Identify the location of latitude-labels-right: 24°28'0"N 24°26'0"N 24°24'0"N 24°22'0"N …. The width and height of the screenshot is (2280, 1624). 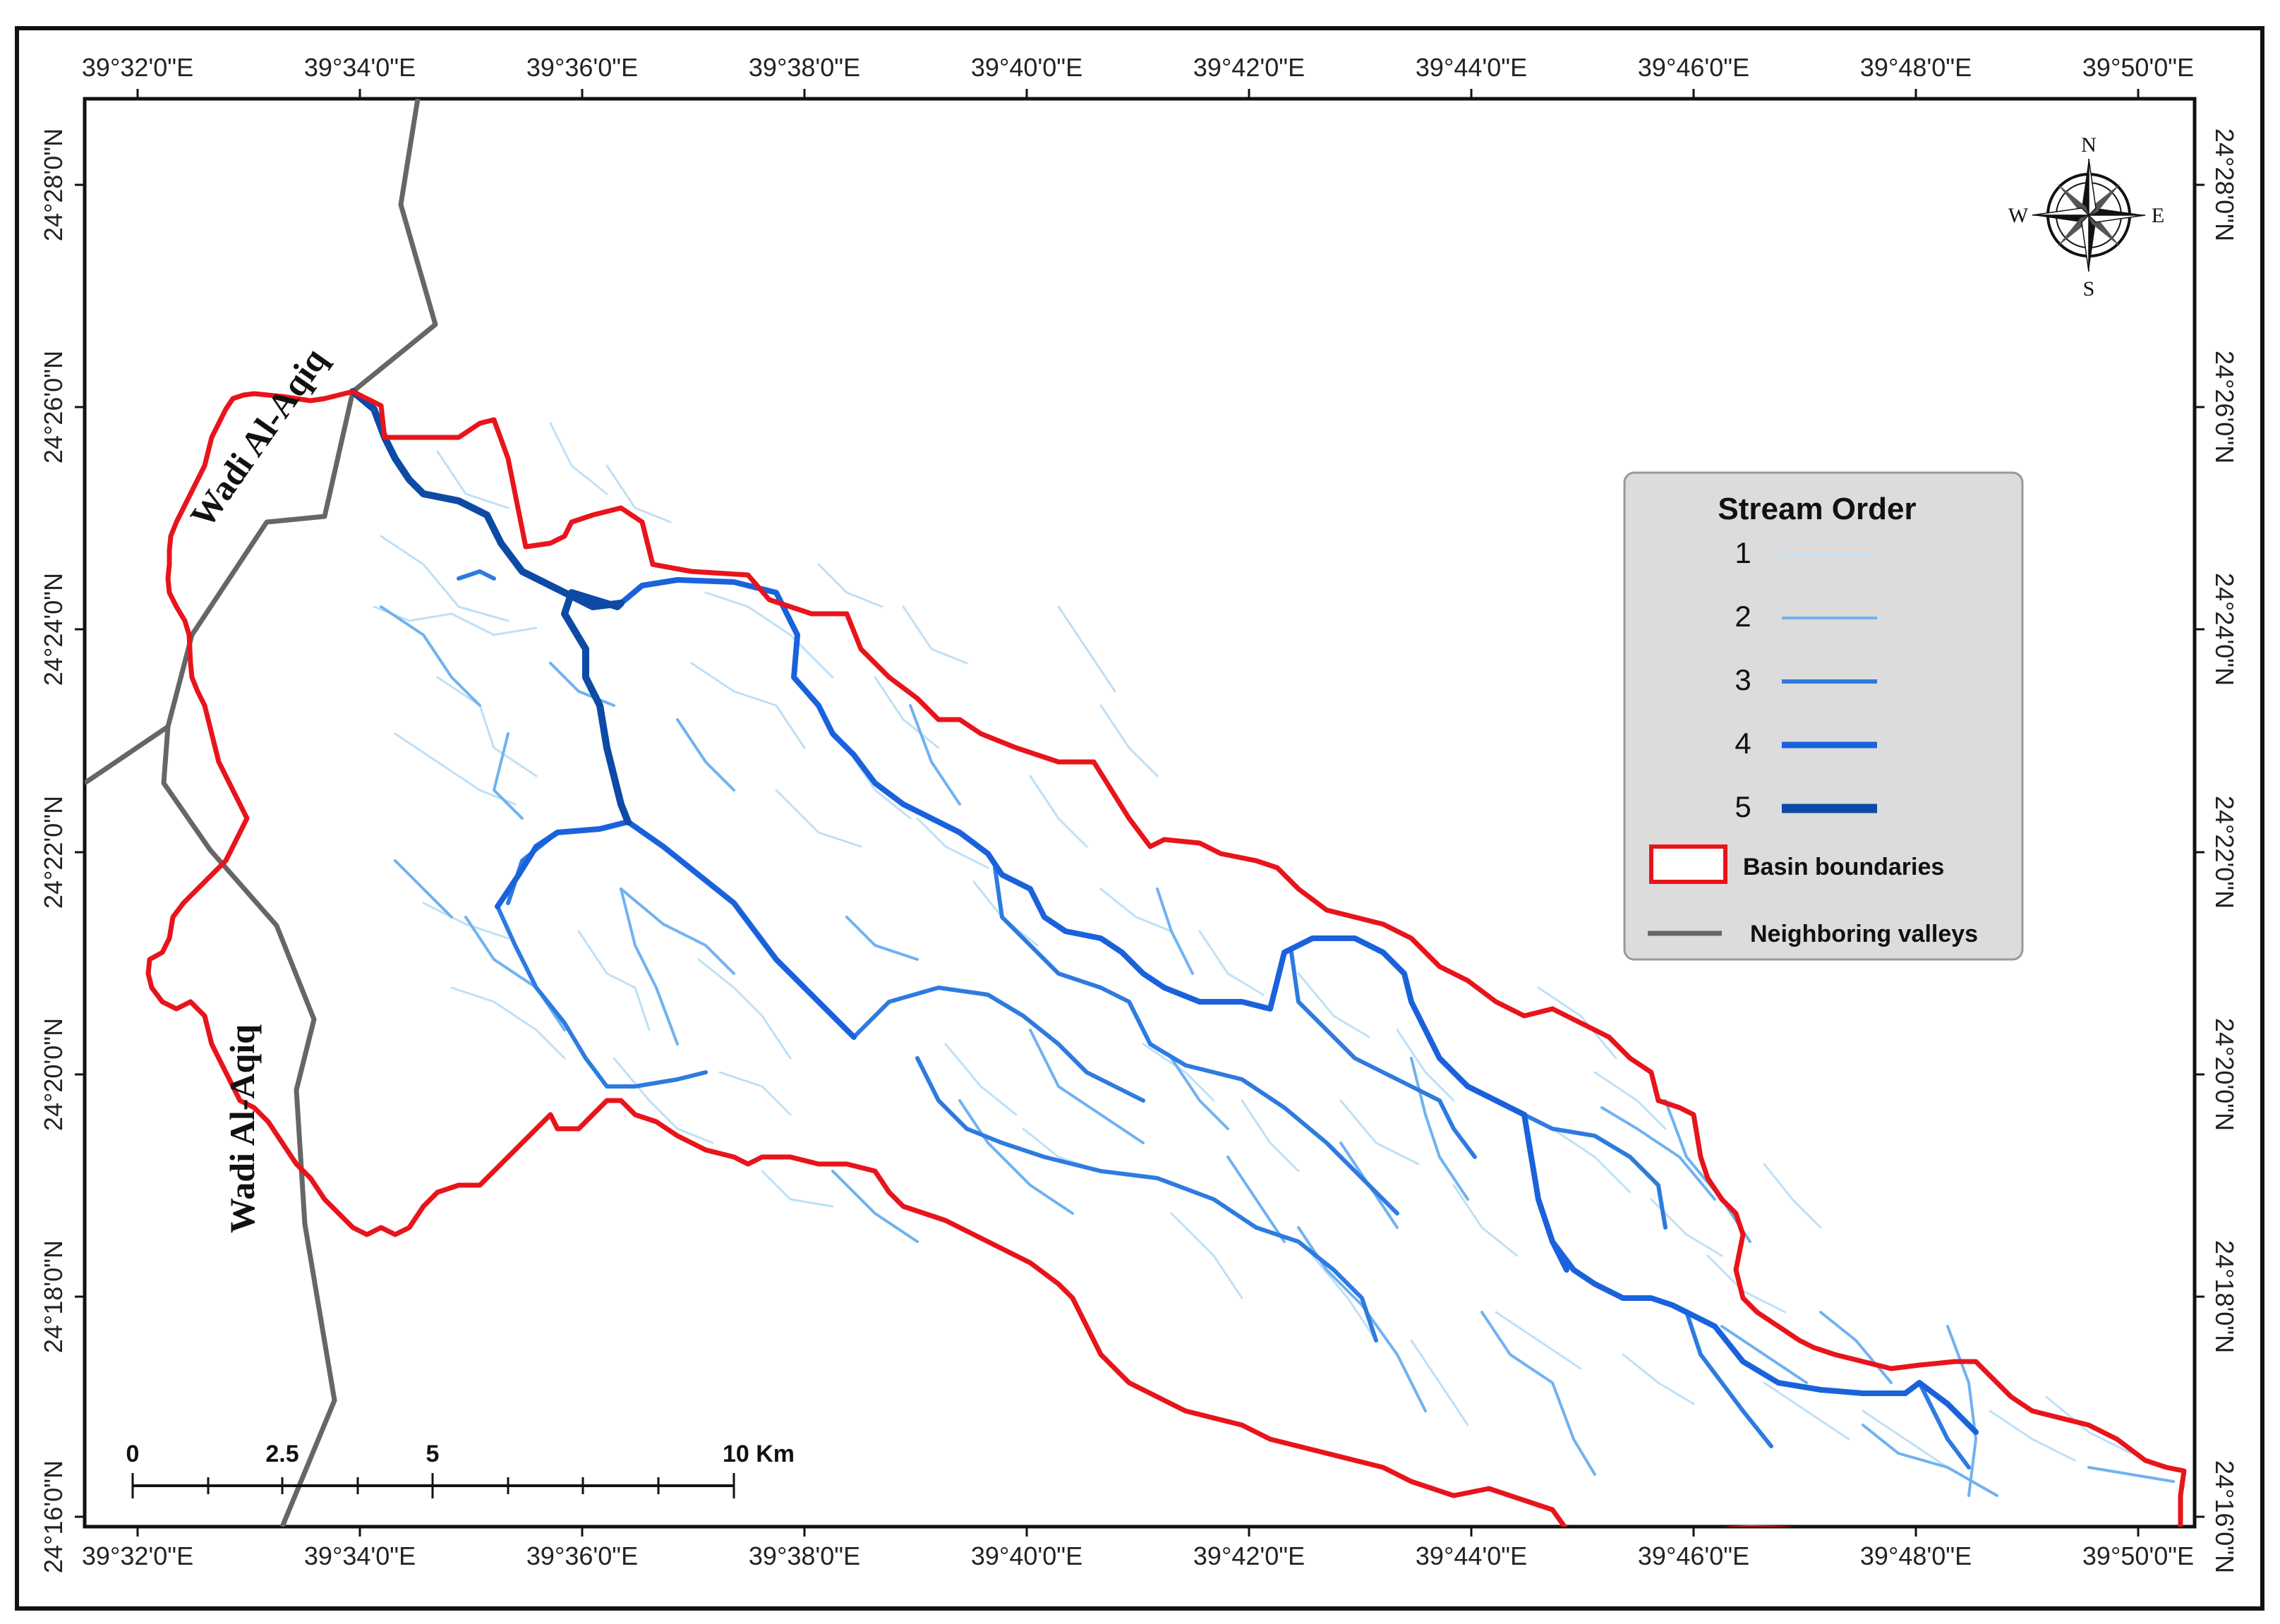
(2224, 851).